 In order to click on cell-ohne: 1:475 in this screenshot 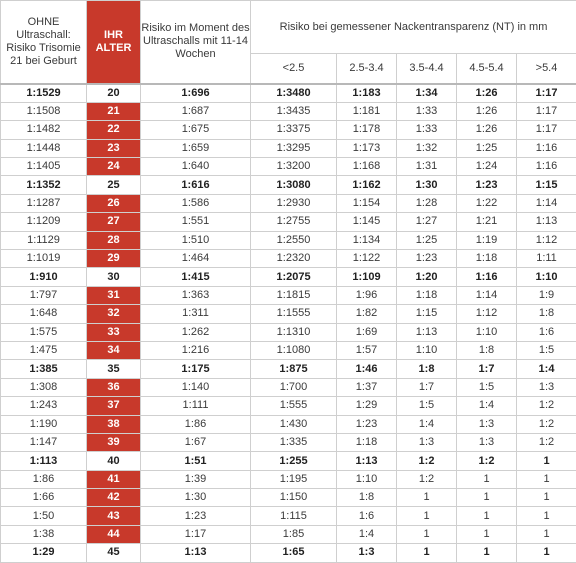, I will do `click(44, 350)`.